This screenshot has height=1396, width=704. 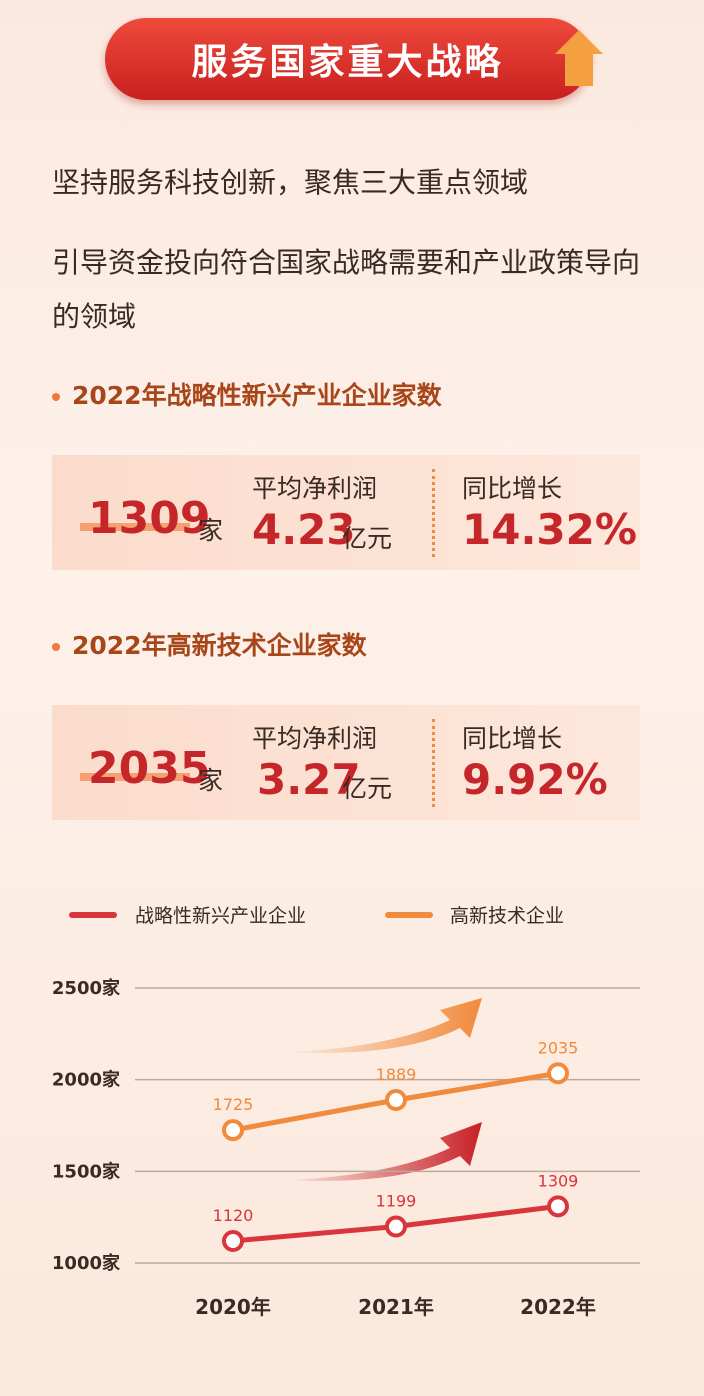 I want to click on x-tick-label: 2022年, so click(x=558, y=1307).